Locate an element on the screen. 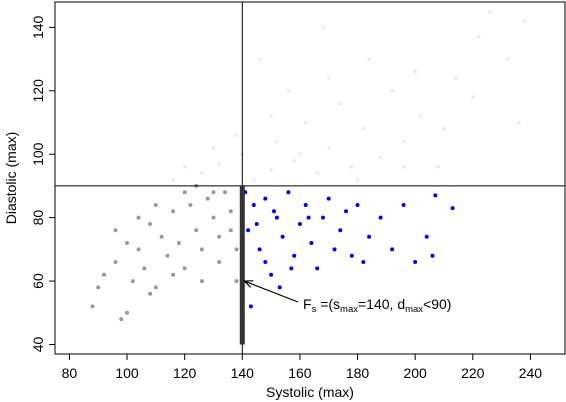  x-tick-label-80: 80 is located at coordinates (70, 373).